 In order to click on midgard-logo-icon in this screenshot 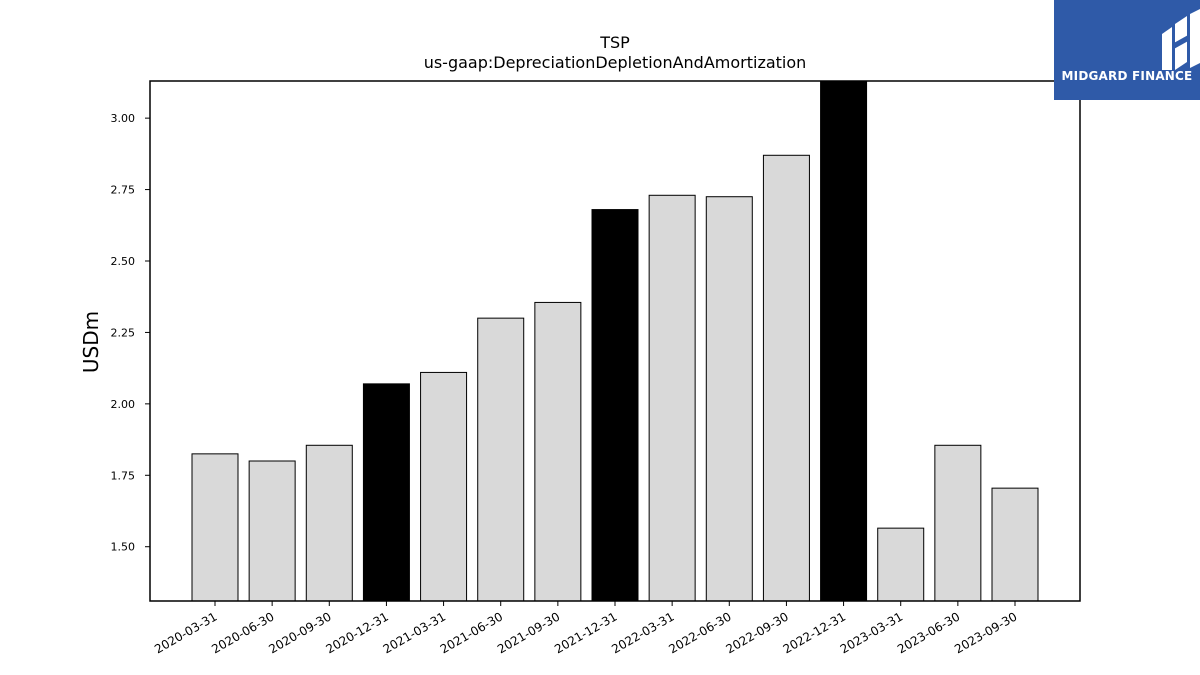, I will do `click(1181, 39)`.